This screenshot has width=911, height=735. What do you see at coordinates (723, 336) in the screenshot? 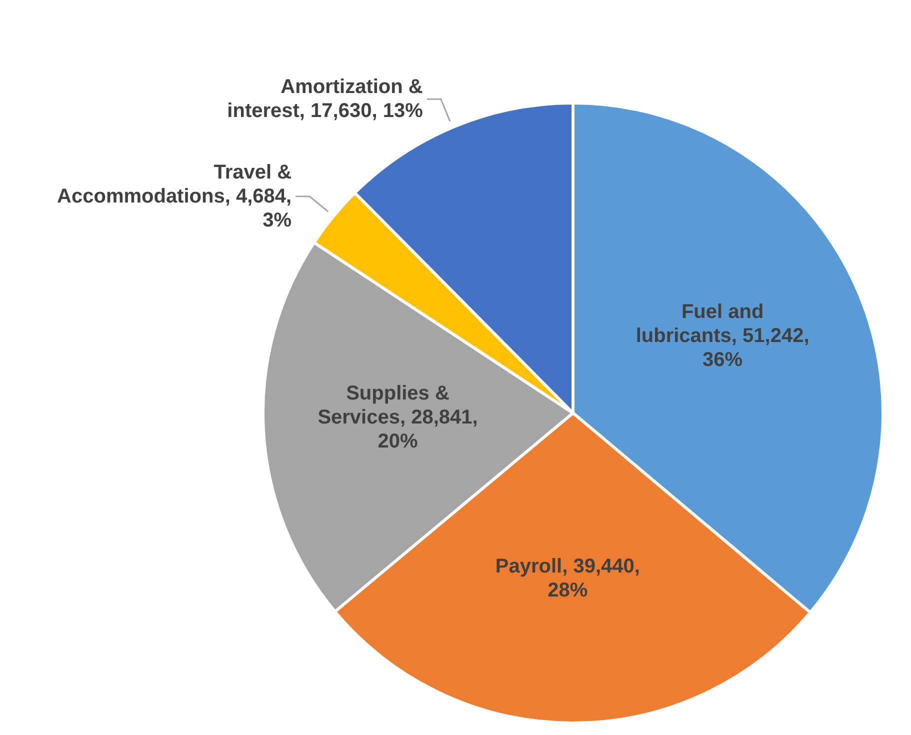
I see `slice-label: Fuel and lubricants, 51,242, 36%` at bounding box center [723, 336].